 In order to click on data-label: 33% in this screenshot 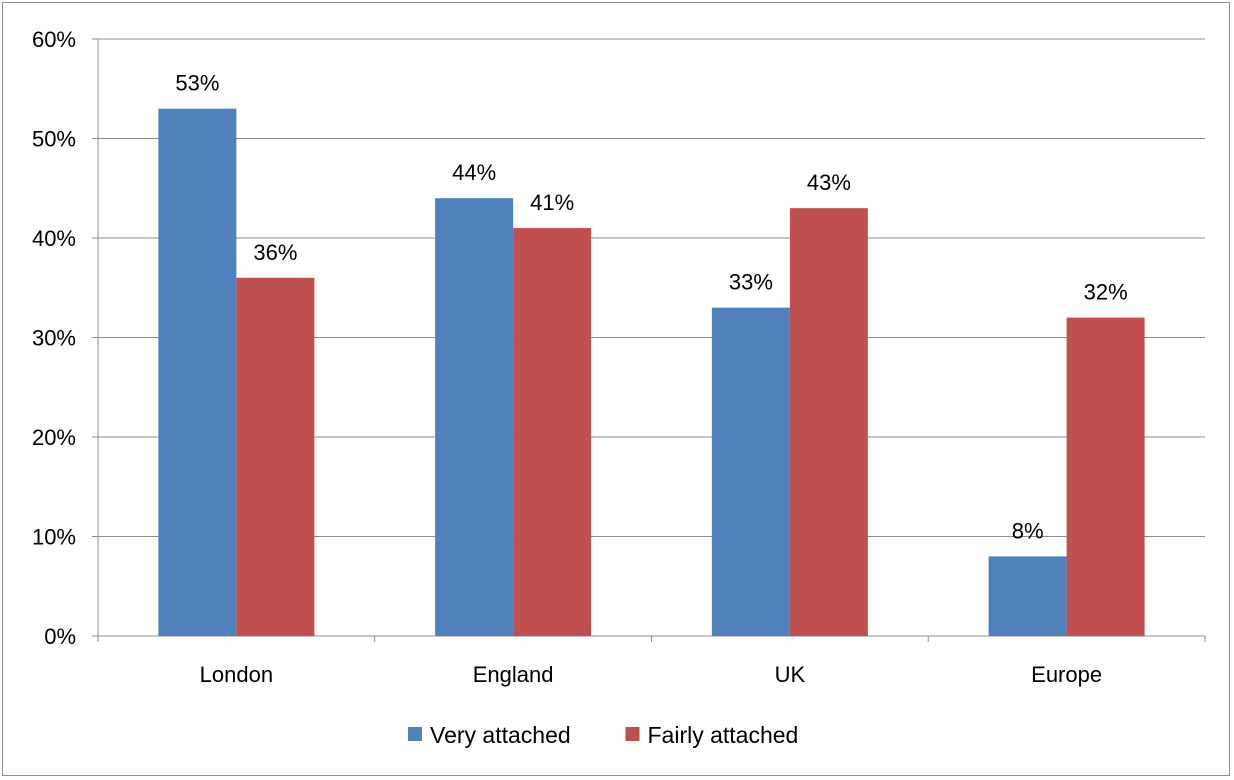, I will do `click(751, 282)`.